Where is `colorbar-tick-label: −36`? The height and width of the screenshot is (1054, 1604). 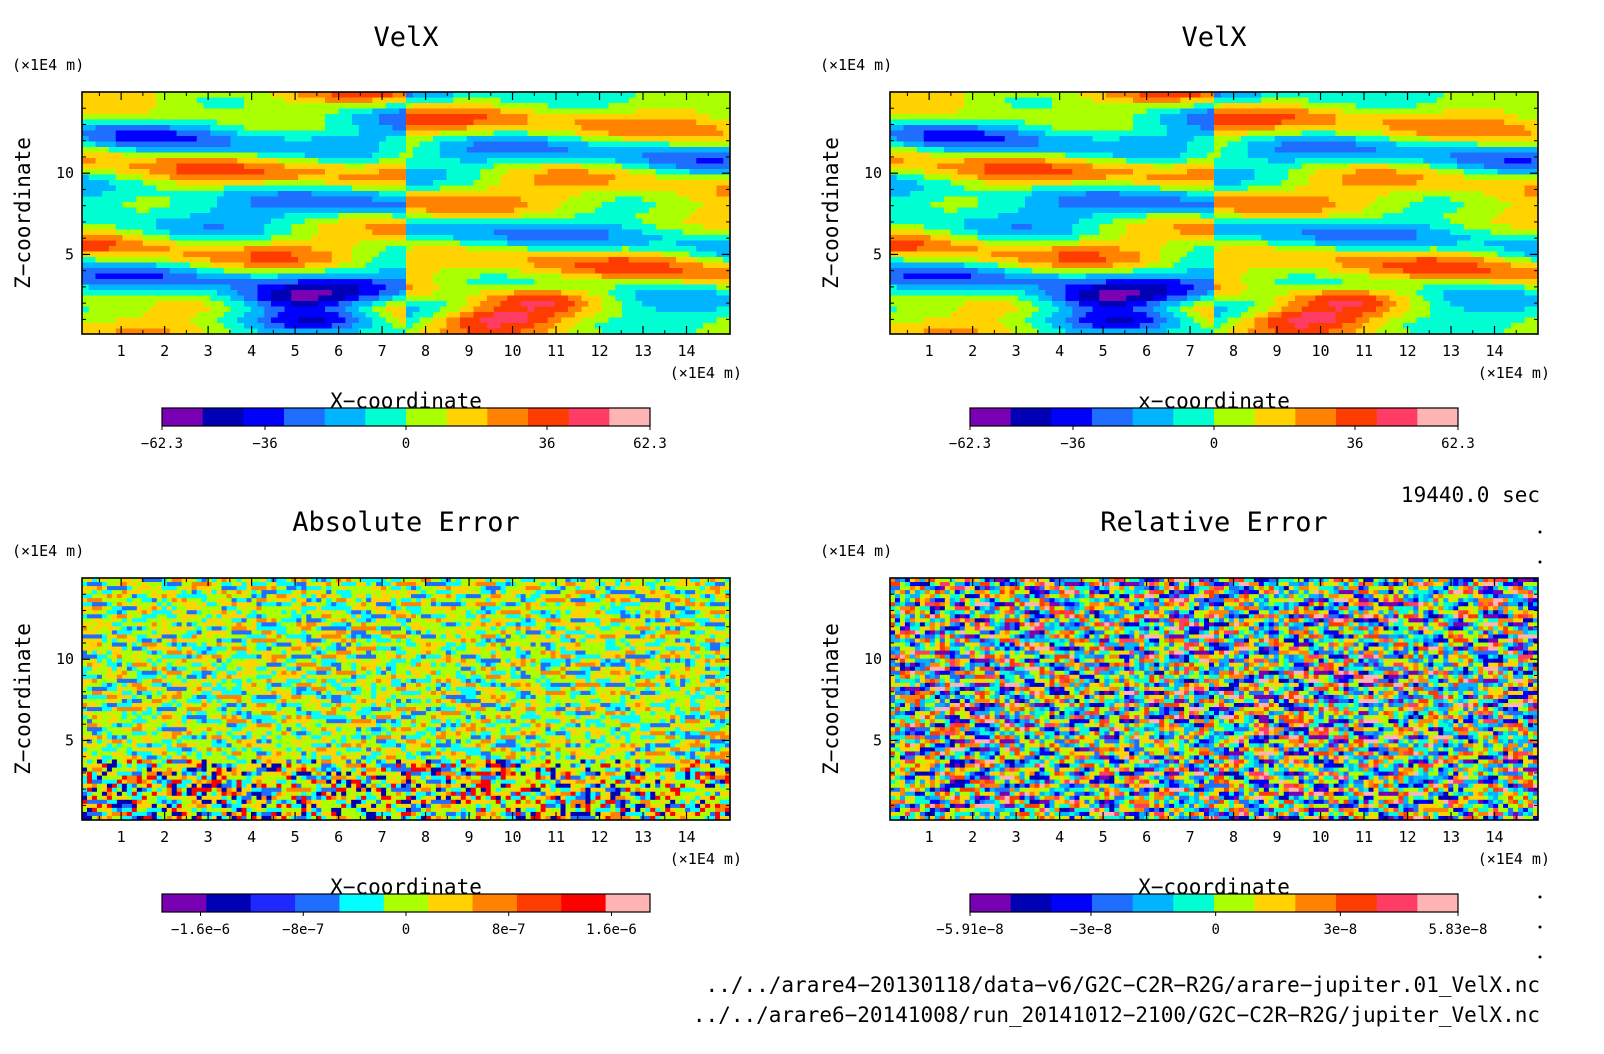
colorbar-tick-label: −36 is located at coordinates (264, 444).